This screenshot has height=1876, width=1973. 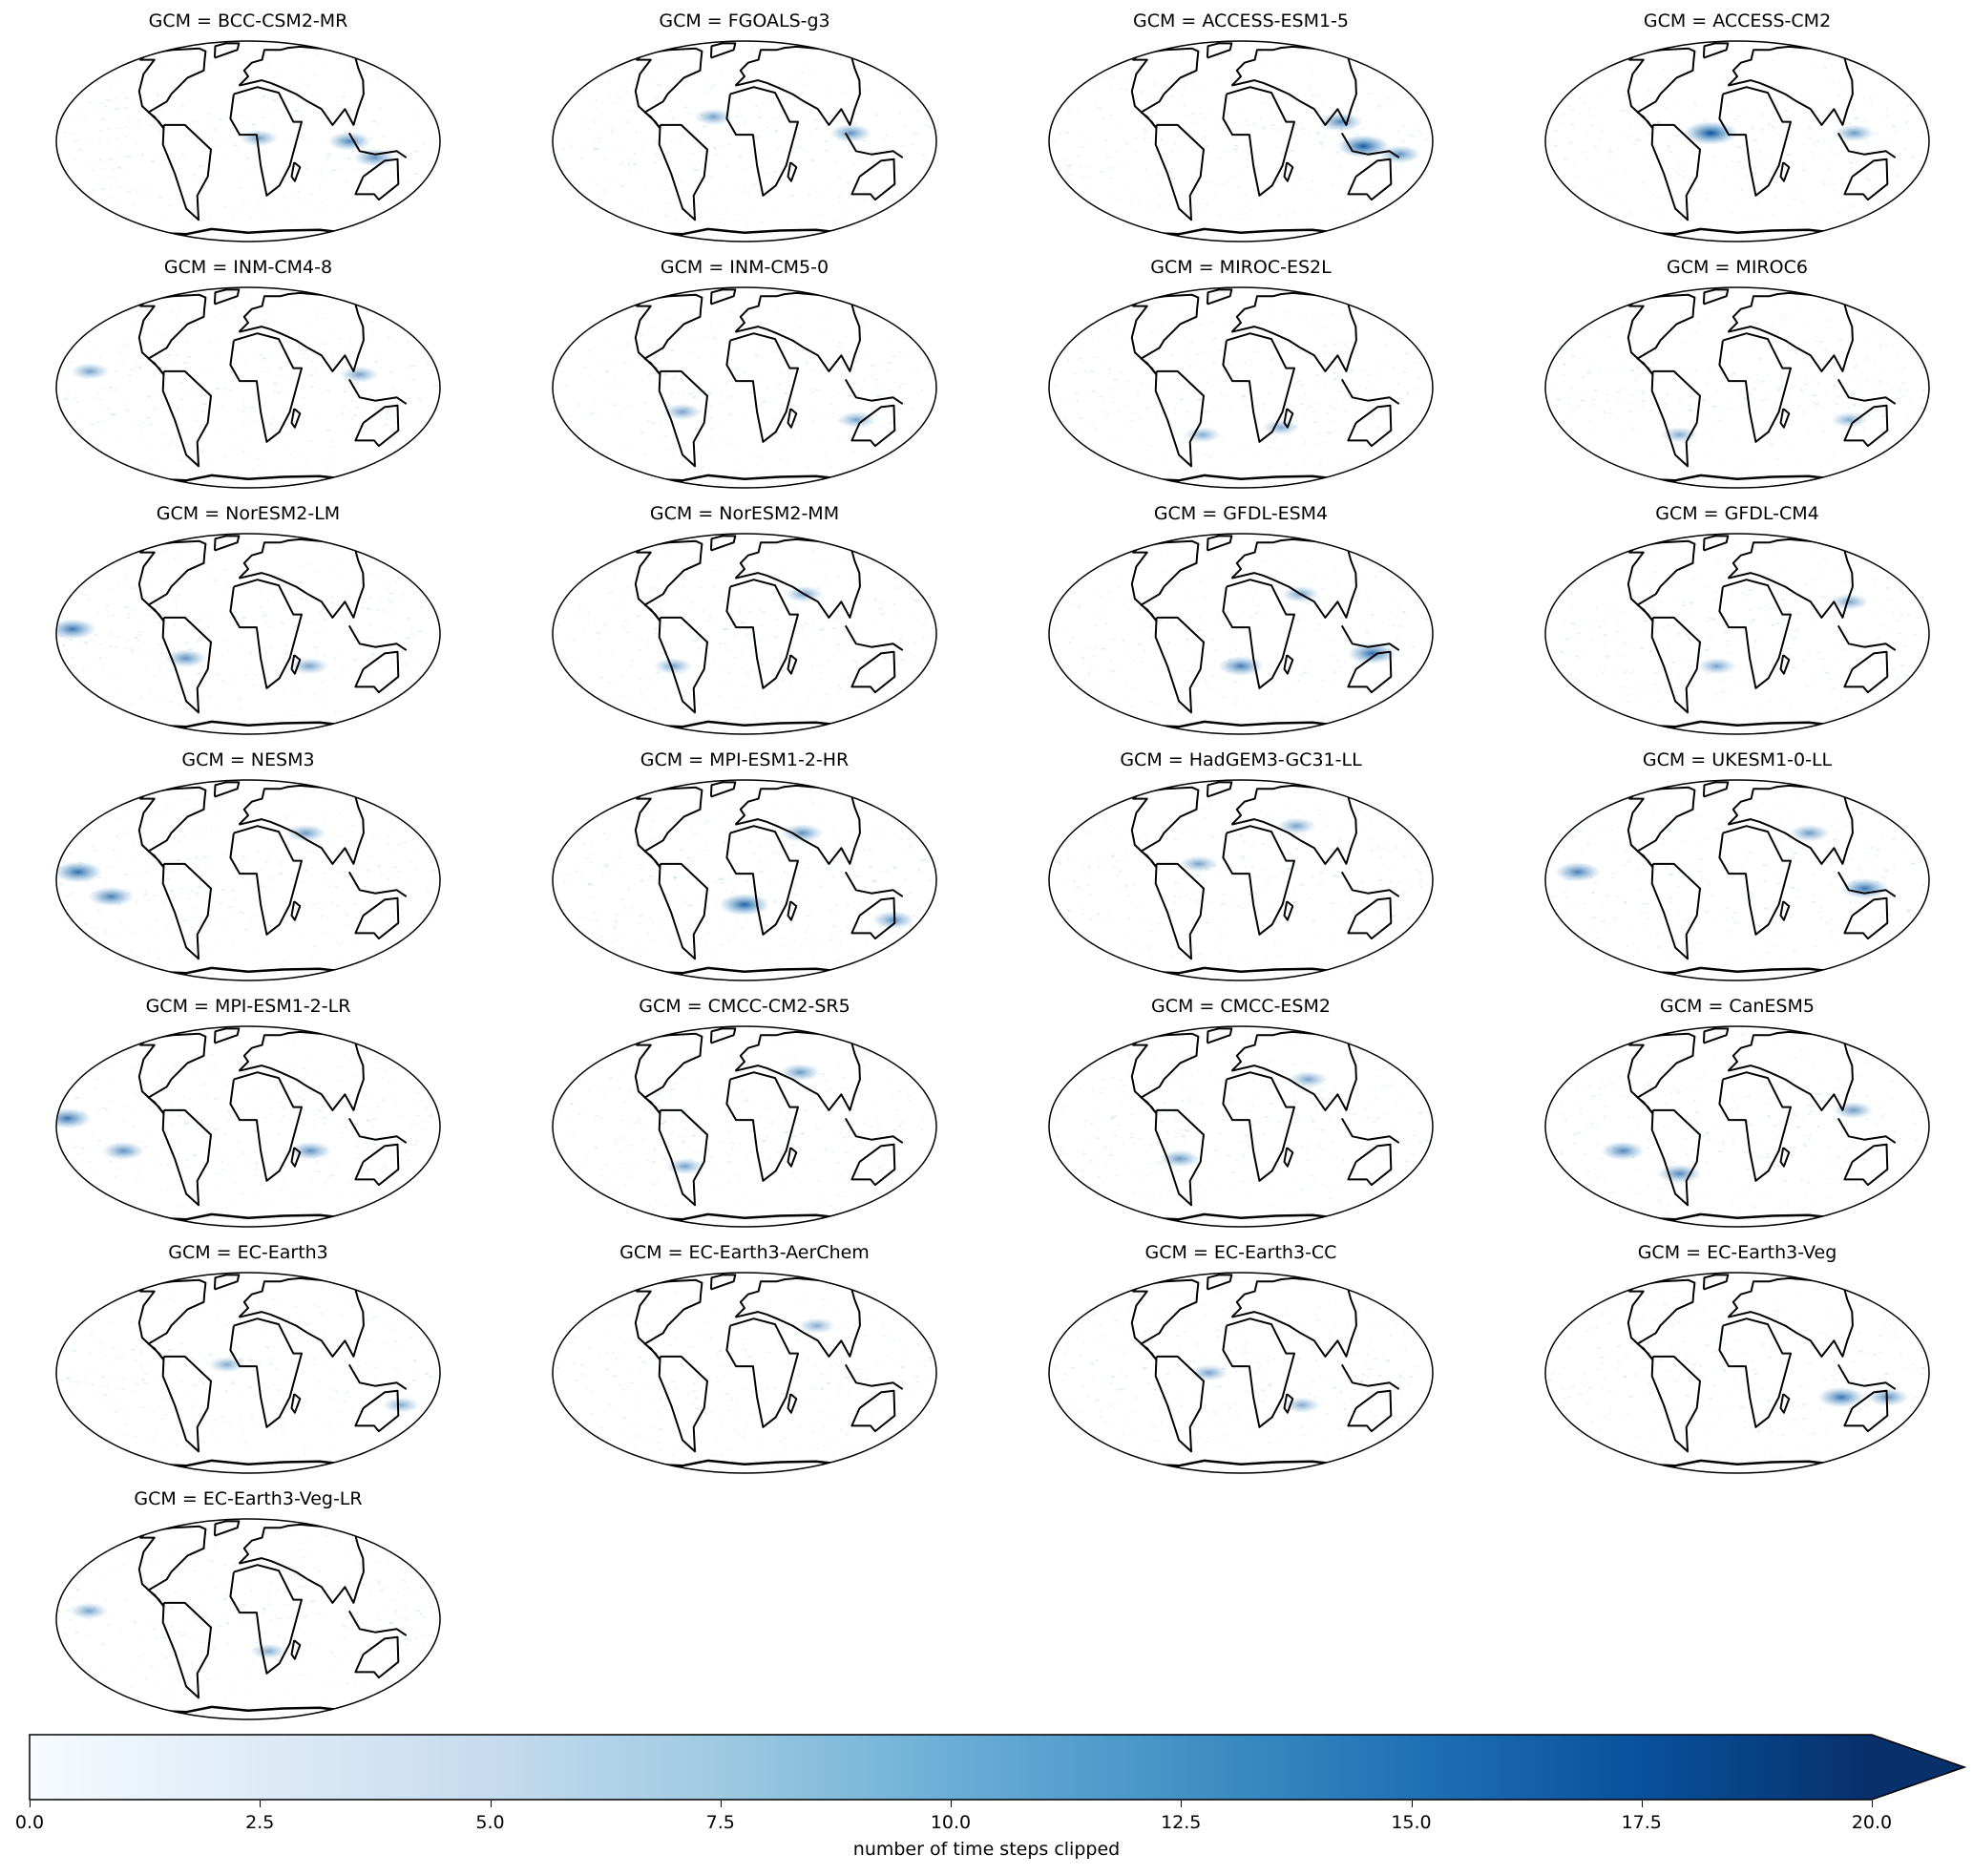 I want to click on map-panel: GCM = ACCESS-CM2, so click(x=1731, y=131).